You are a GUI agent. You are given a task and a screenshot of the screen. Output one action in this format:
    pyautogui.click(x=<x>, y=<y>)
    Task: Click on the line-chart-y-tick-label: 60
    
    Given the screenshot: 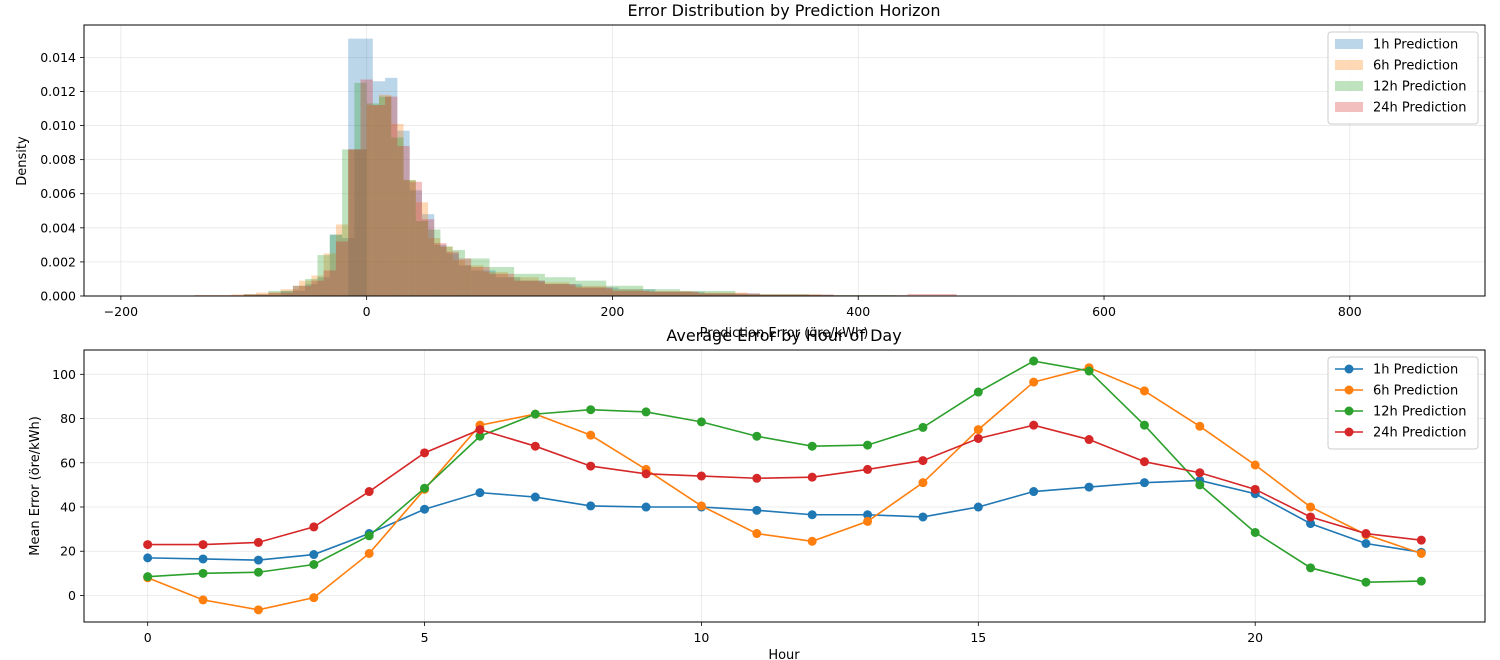 What is the action you would take?
    pyautogui.click(x=68, y=462)
    